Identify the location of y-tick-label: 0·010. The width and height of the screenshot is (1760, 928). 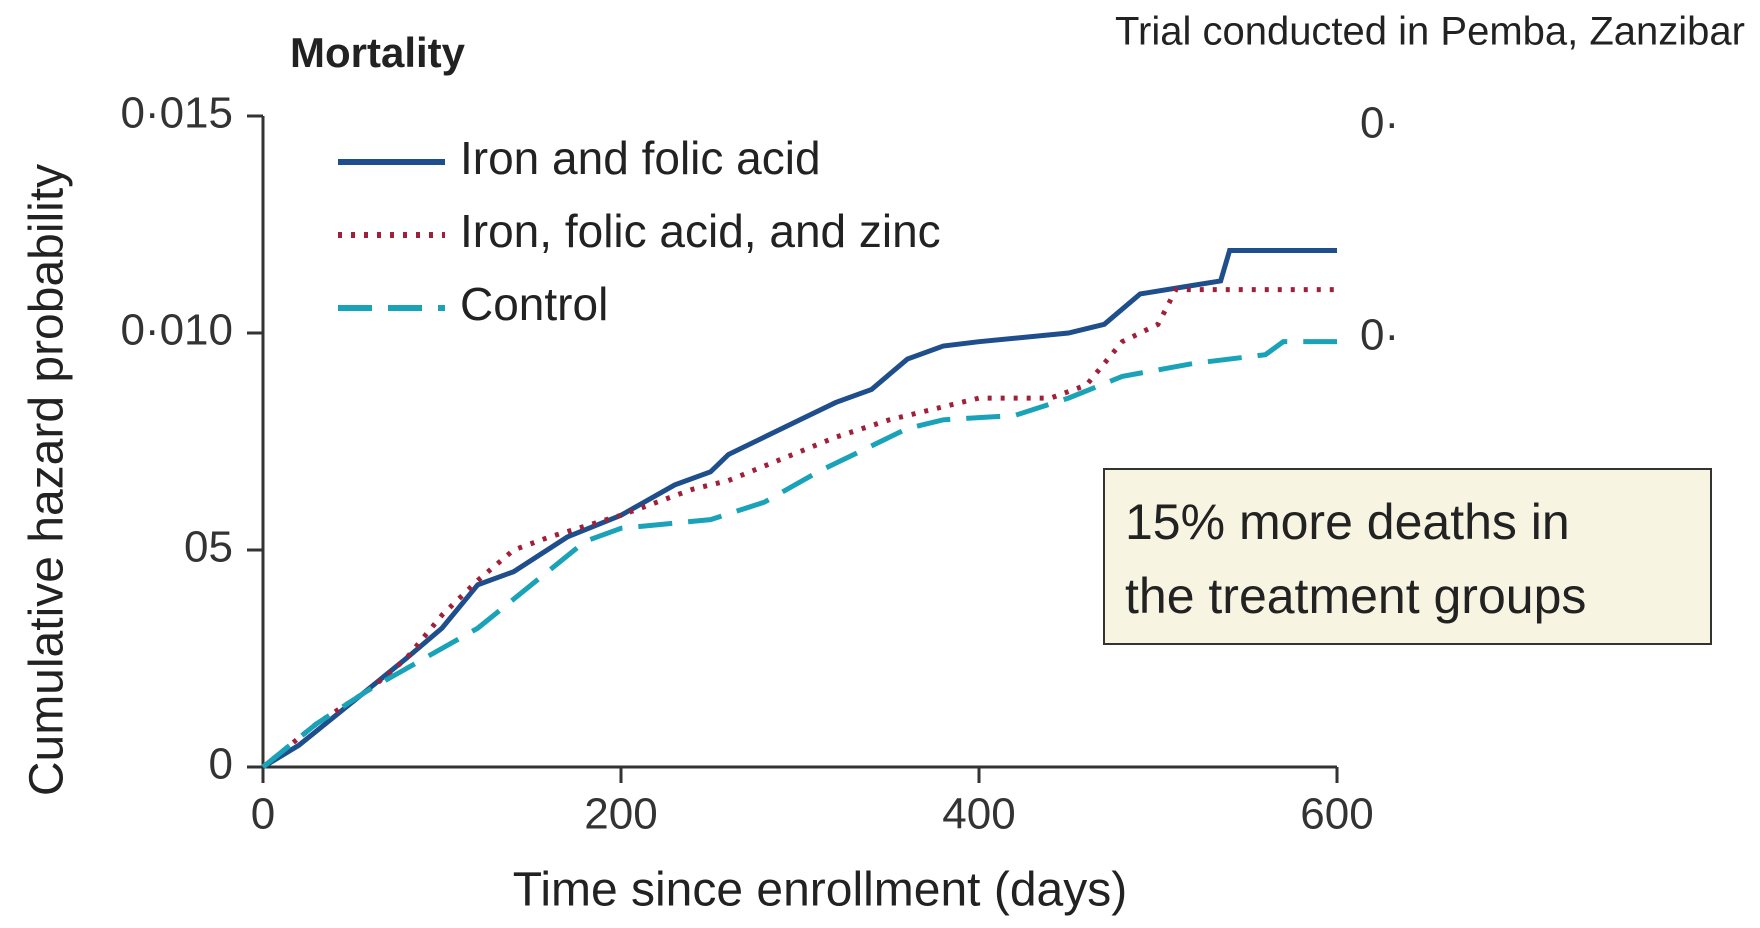
(176, 330).